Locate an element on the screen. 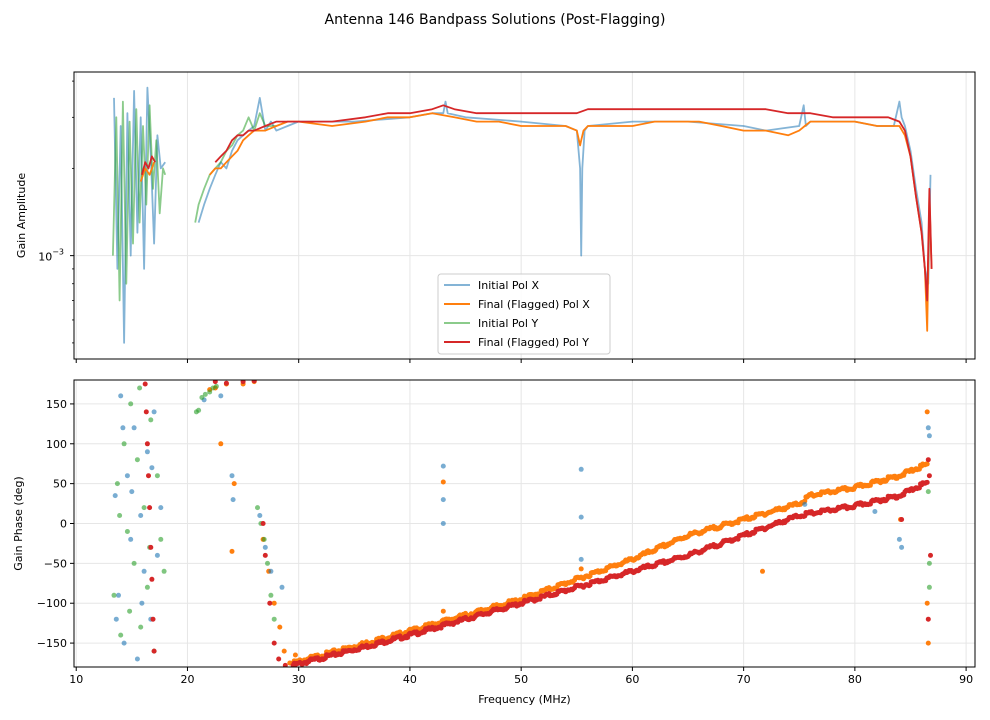 The image size is (990, 720). amplitude-ylabel: Gain Amplitude is located at coordinates (21, 215).